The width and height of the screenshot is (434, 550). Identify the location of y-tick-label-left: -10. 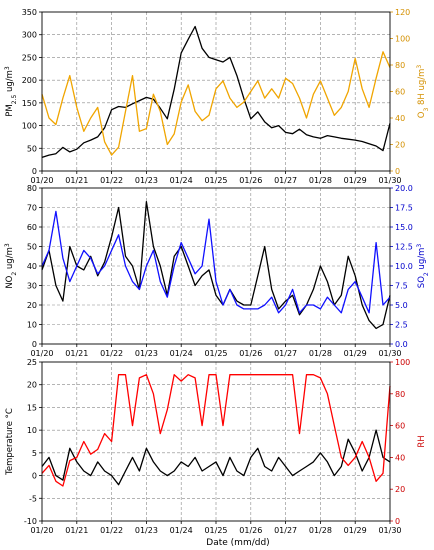
(30, 521).